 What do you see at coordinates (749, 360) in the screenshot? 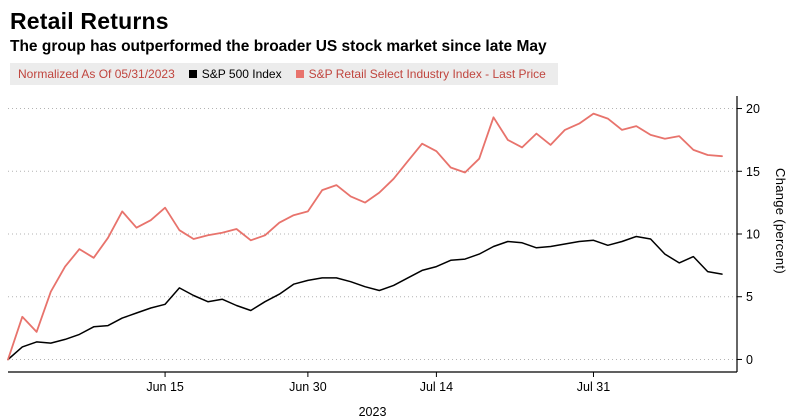
I see `y-tick-label: 0` at bounding box center [749, 360].